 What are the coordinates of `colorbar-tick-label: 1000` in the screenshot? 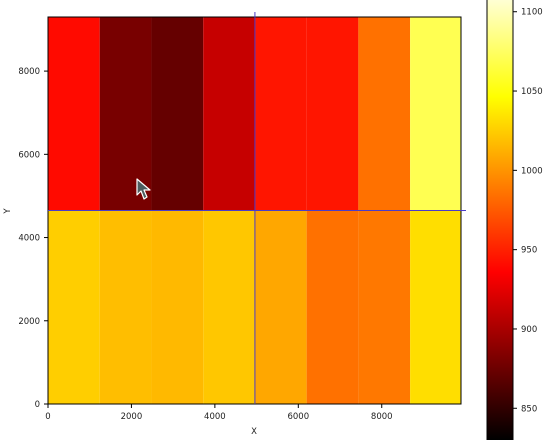 It's located at (532, 171).